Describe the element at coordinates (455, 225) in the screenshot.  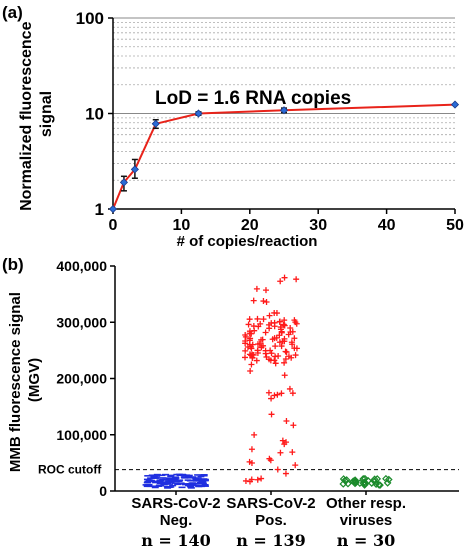
I see `panel-a-x-tick-label: 50` at that location.